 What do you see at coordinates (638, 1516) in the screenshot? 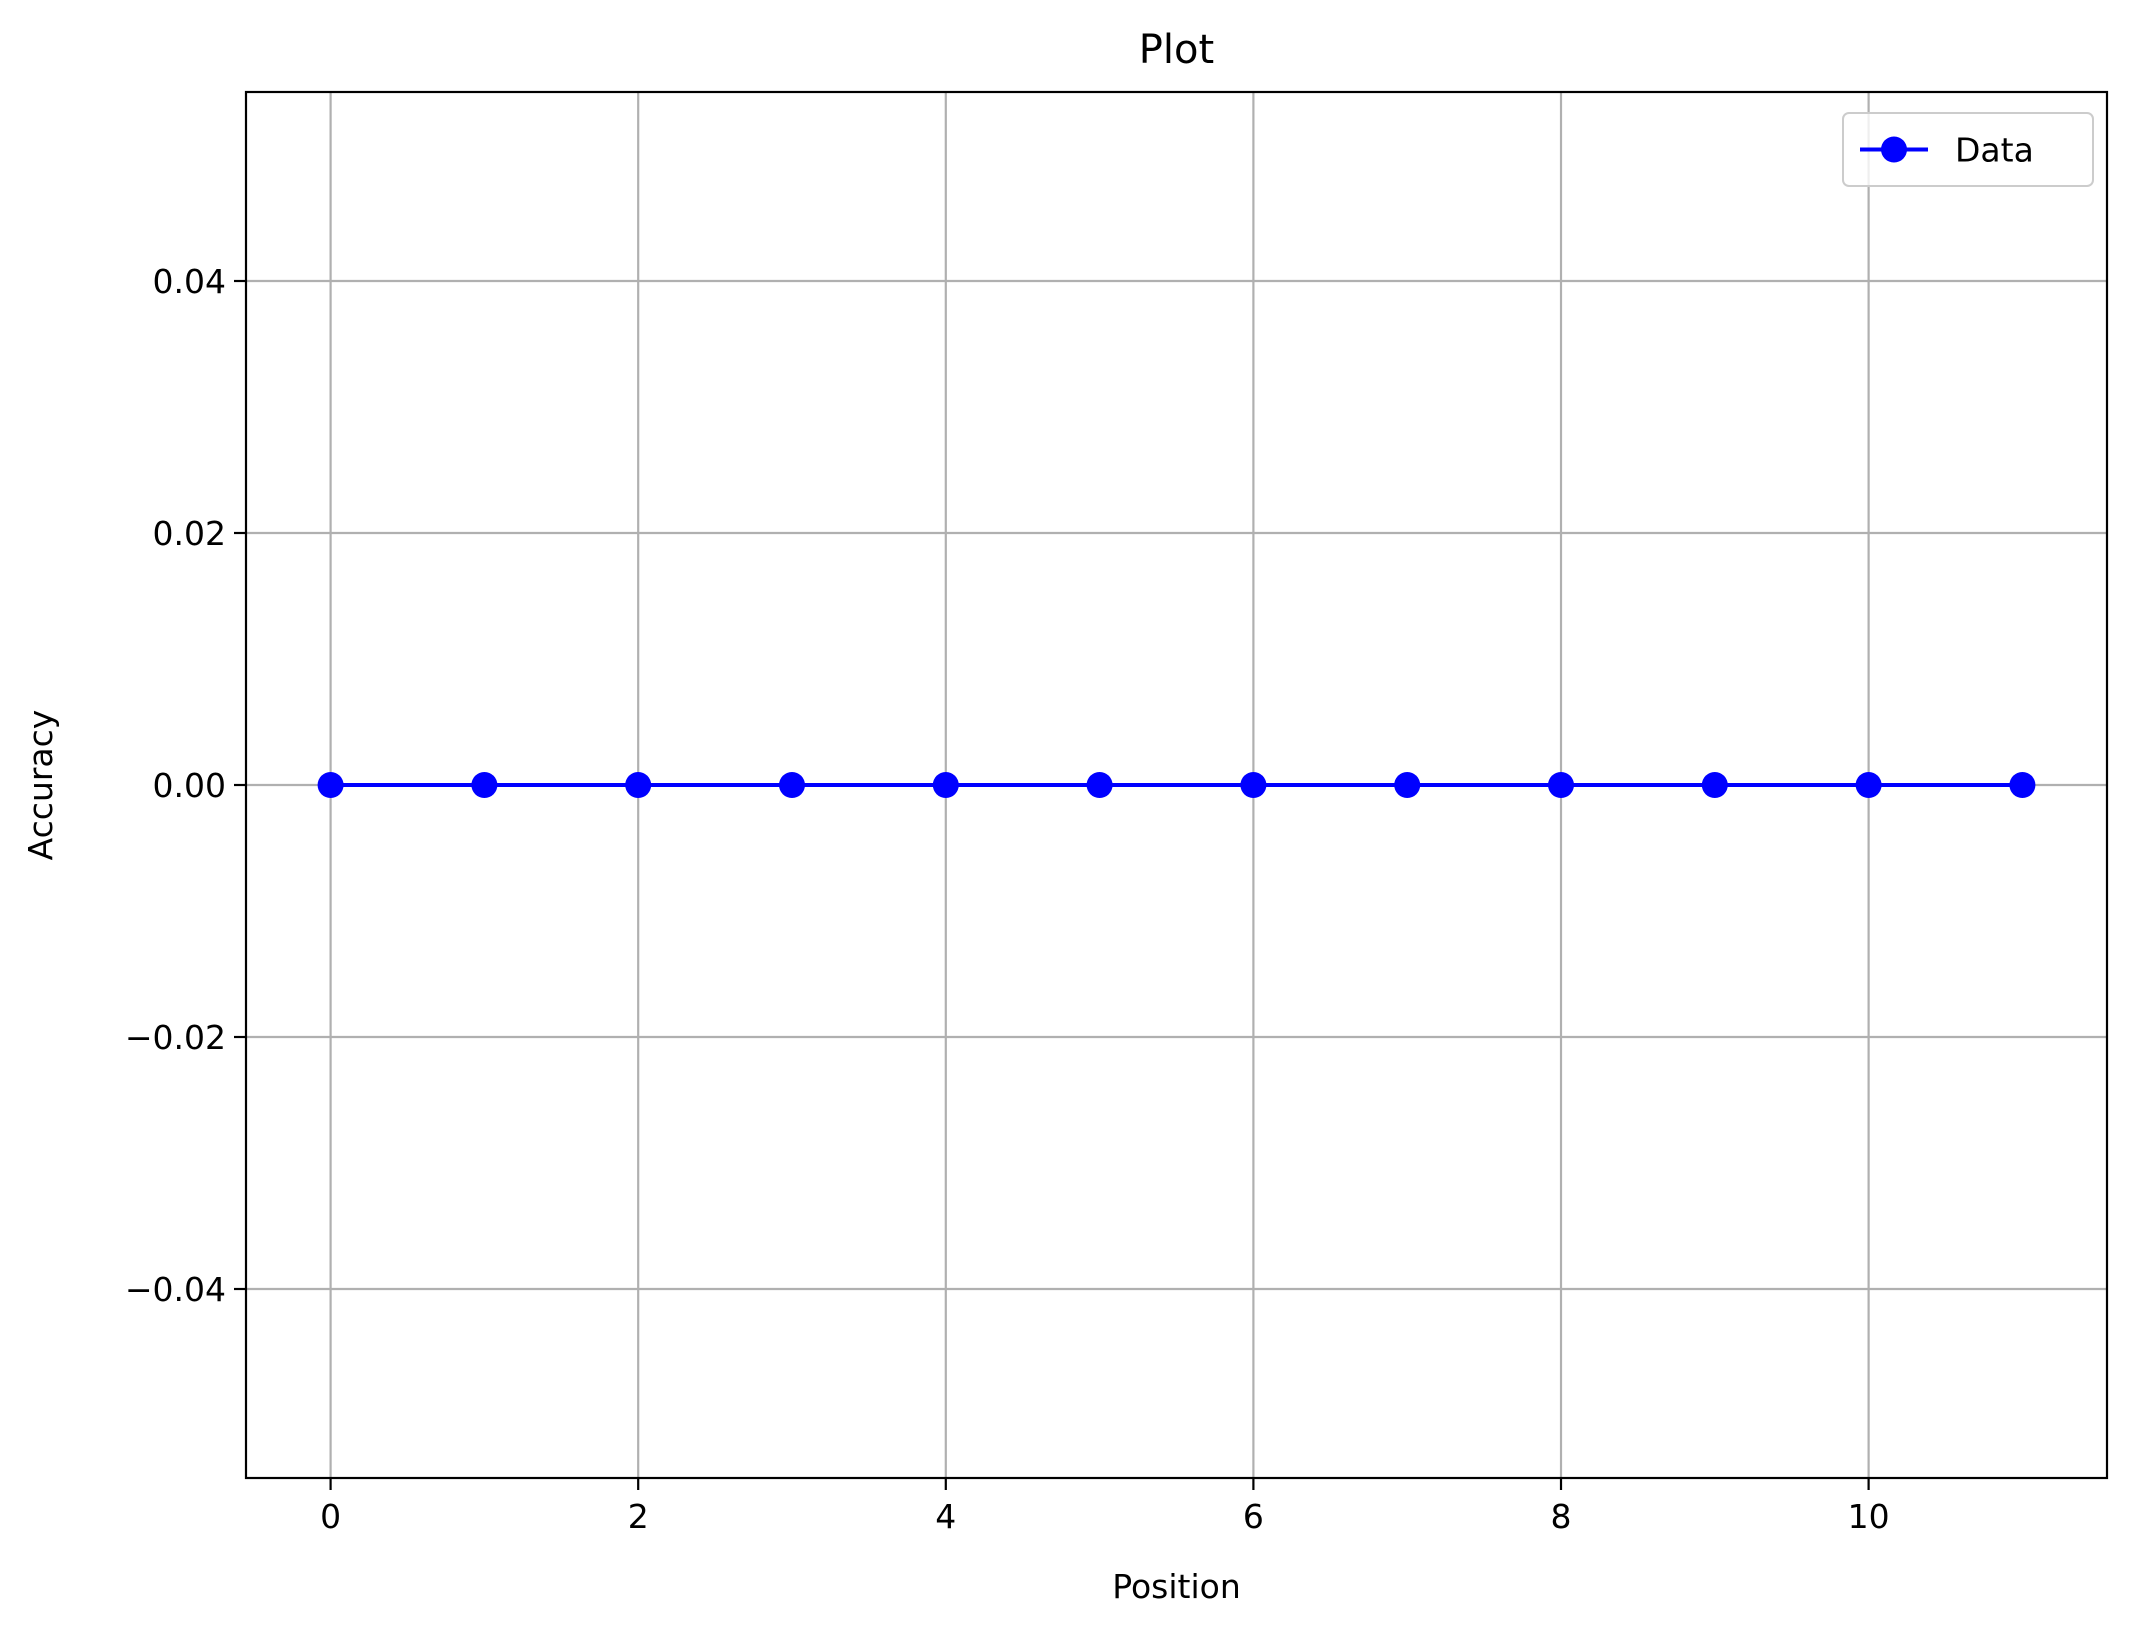
I see `x-tick-label: 2` at bounding box center [638, 1516].